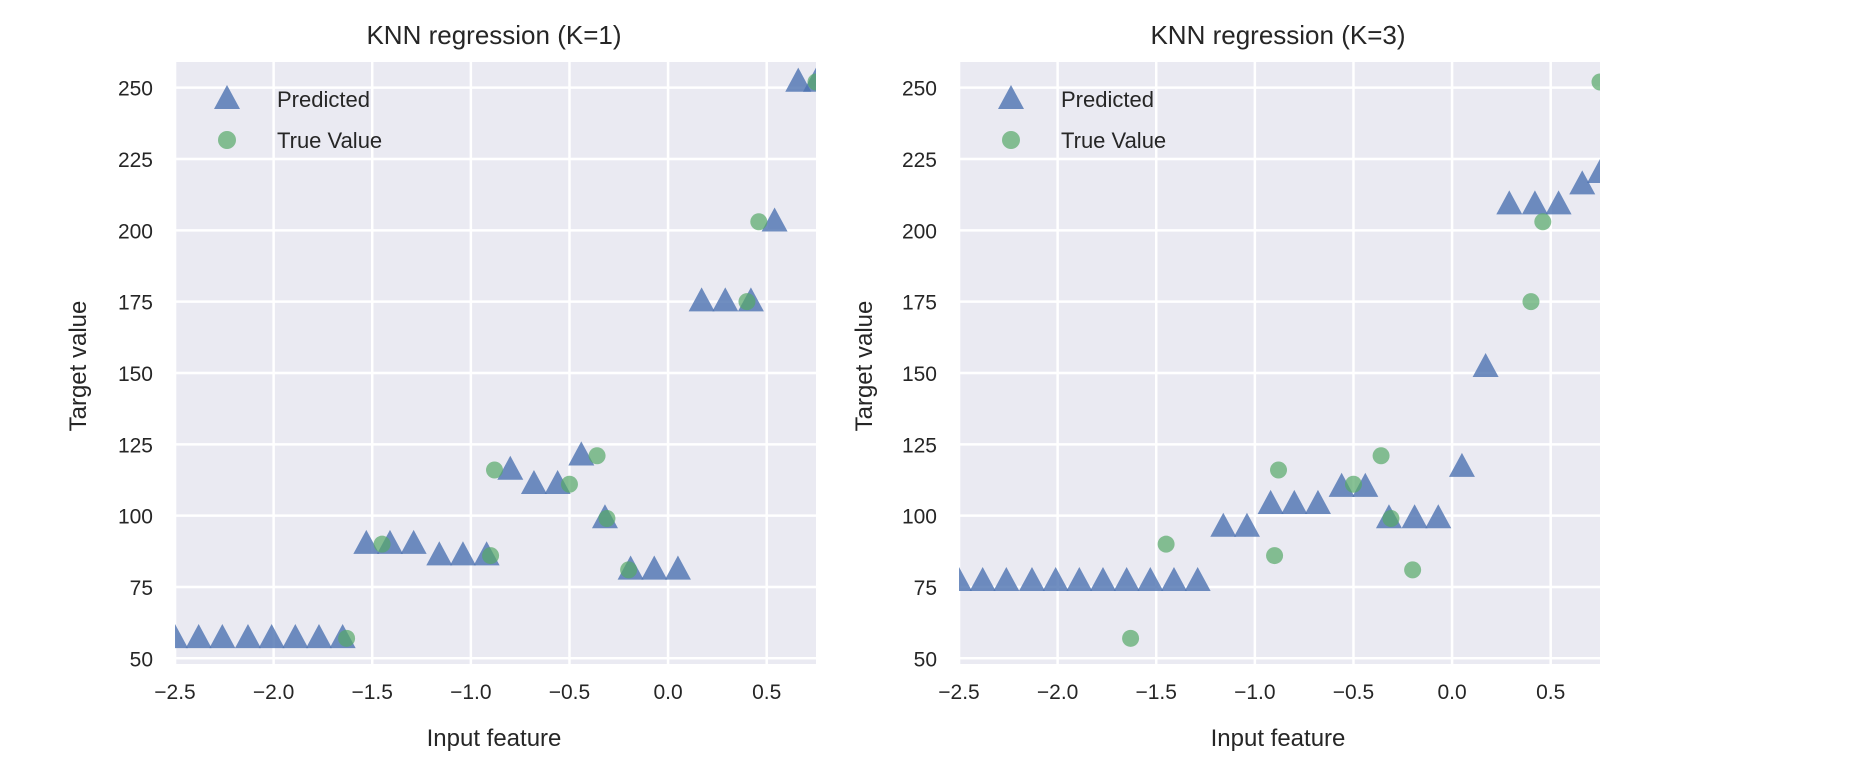 This screenshot has width=1862, height=780. What do you see at coordinates (1107, 99) in the screenshot?
I see `legend-label-predicted: Predicted` at bounding box center [1107, 99].